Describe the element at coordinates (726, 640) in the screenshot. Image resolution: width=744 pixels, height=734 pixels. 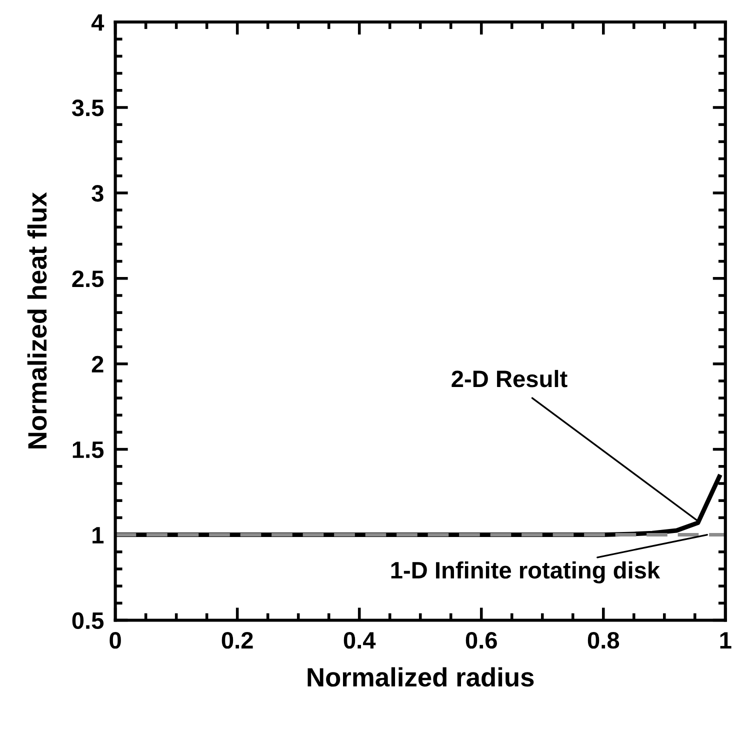
I see `x-tick-label: 1` at that location.